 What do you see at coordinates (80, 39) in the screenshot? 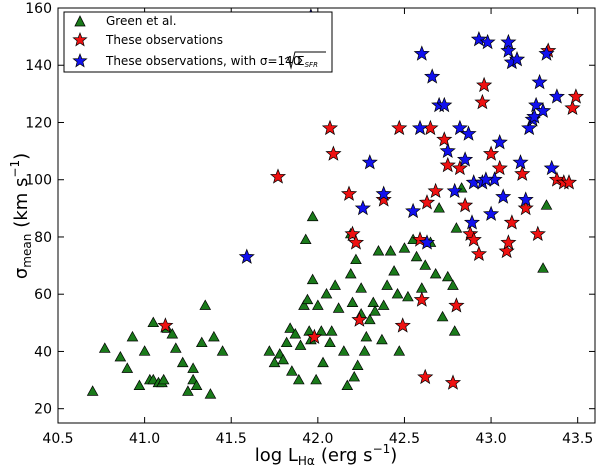
I see `legend-red-star` at bounding box center [80, 39].